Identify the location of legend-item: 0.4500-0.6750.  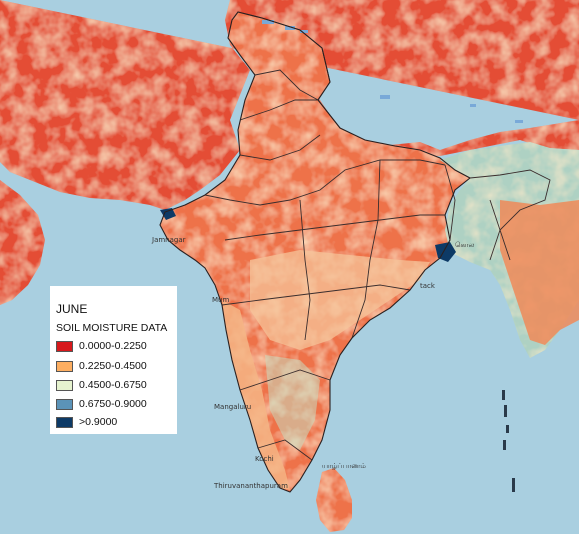
(101, 385).